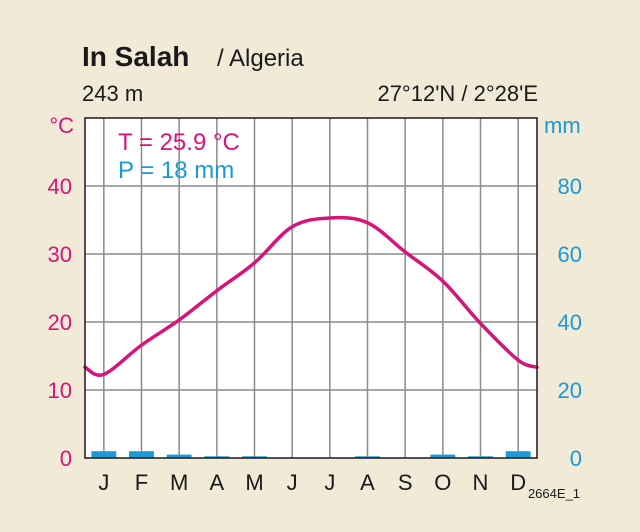  What do you see at coordinates (562, 125) in the screenshot?
I see `y-axis-right-unit: mm` at bounding box center [562, 125].